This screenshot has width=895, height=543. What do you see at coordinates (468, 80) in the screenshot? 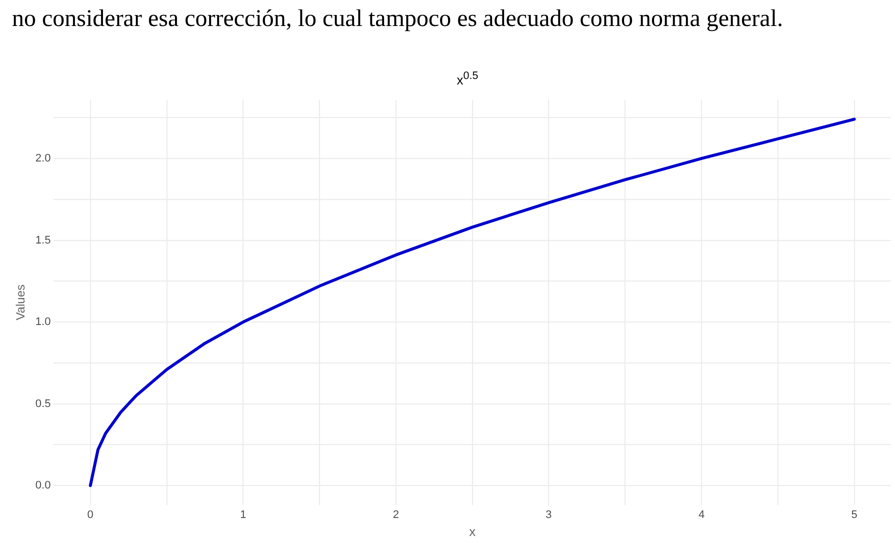
I see `chart-title: x$^{0.5}$` at bounding box center [468, 80].